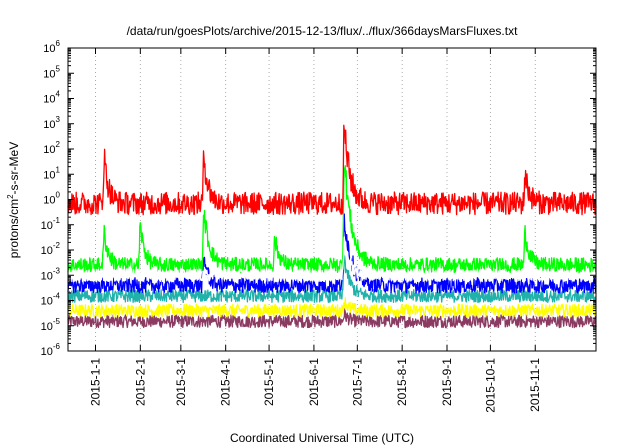  Describe the element at coordinates (226, 382) in the screenshot. I see `x-tick-label: 2015-4-1` at that location.